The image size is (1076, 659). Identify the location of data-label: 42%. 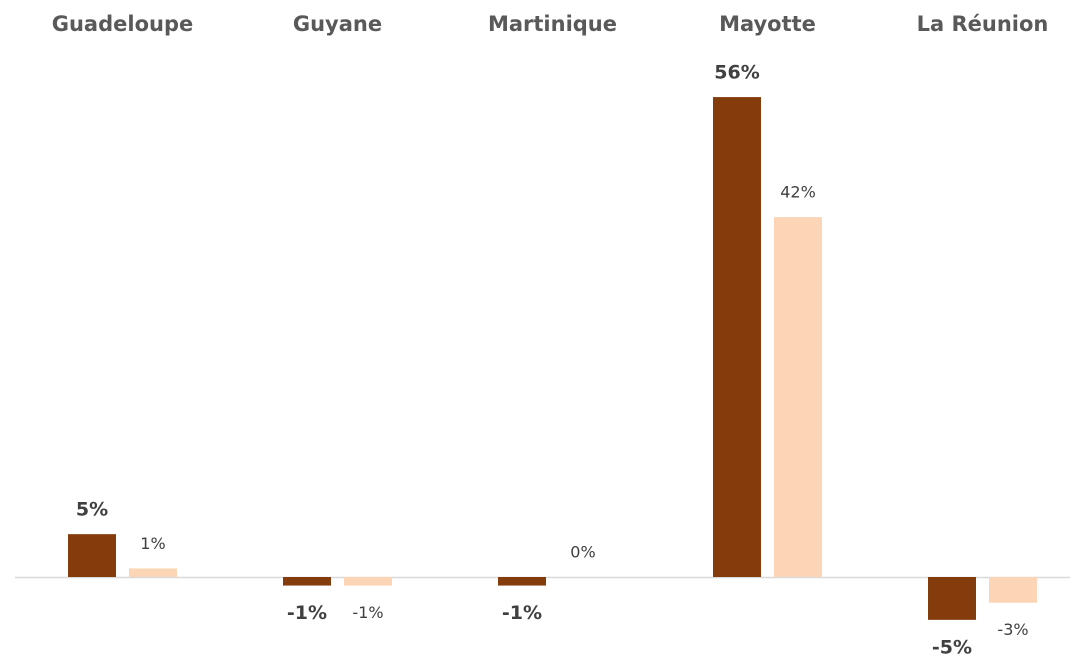
(798, 192).